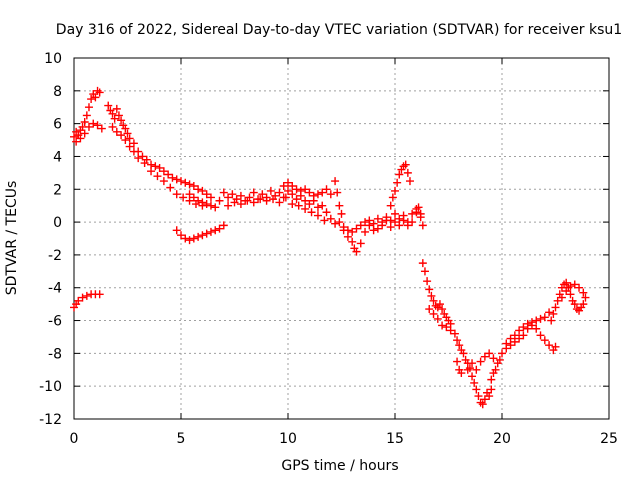 The image size is (640, 480). I want to click on y-tick-label: -6, so click(55, 322).